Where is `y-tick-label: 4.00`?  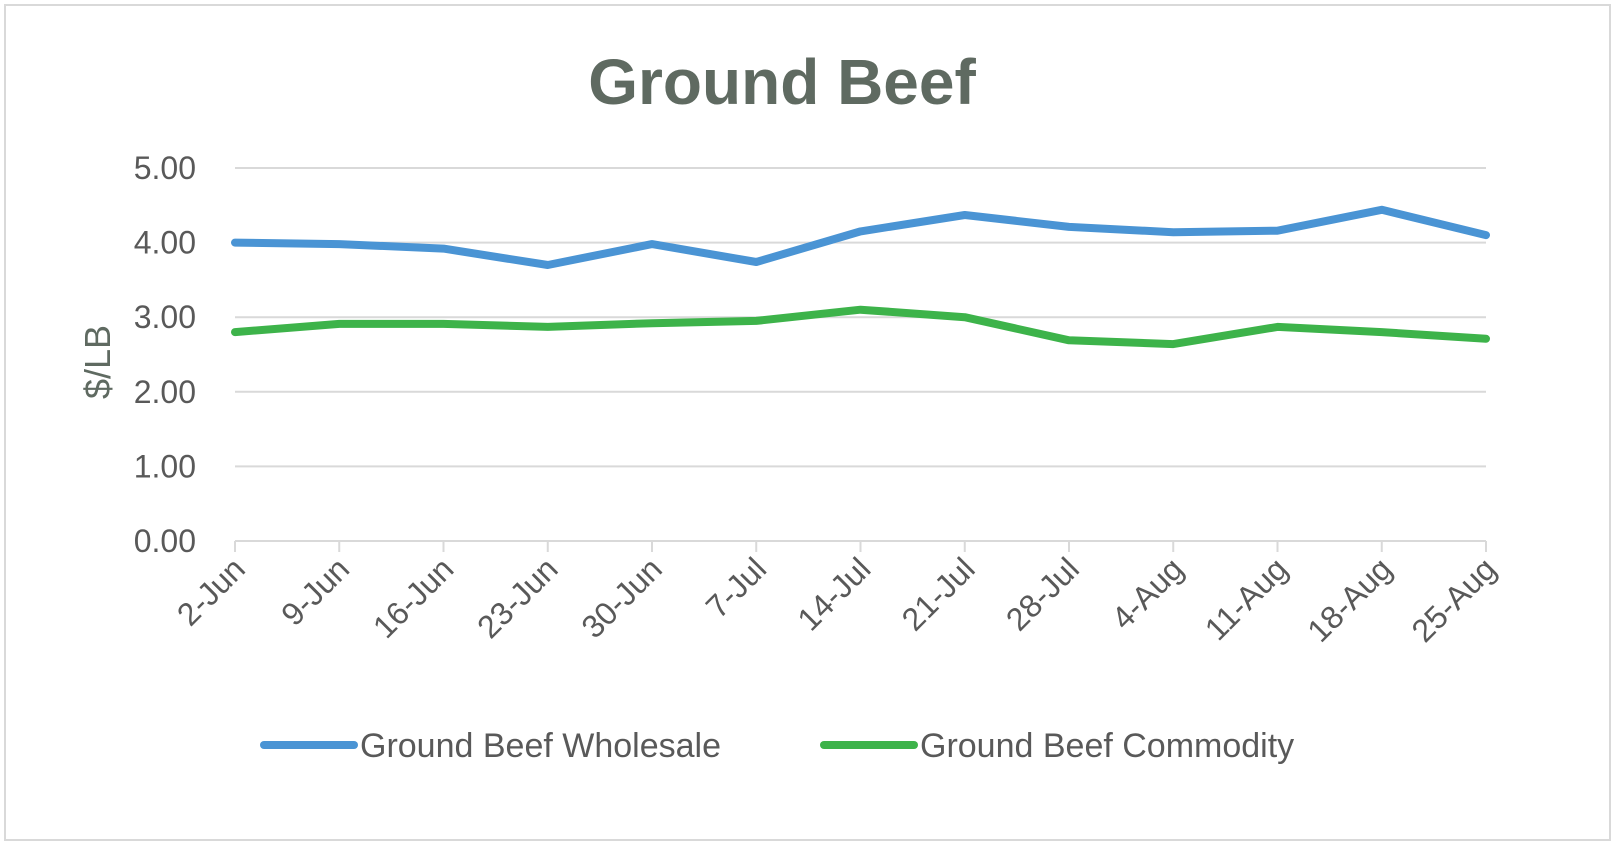 y-tick-label: 4.00 is located at coordinates (165, 243).